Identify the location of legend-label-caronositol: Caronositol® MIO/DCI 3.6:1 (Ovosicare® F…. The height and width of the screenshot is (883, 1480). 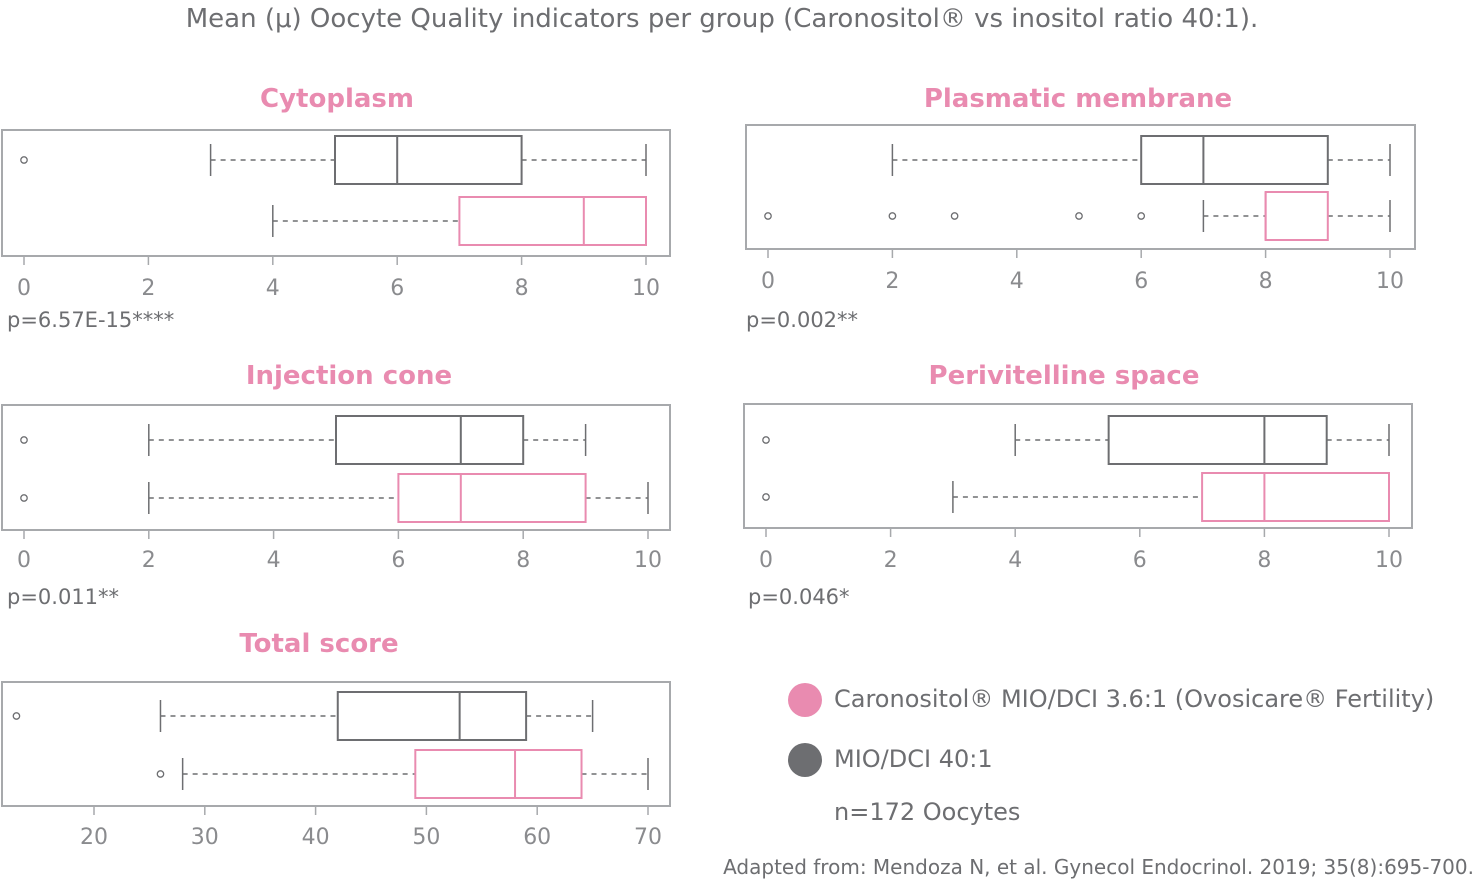
(1134, 699).